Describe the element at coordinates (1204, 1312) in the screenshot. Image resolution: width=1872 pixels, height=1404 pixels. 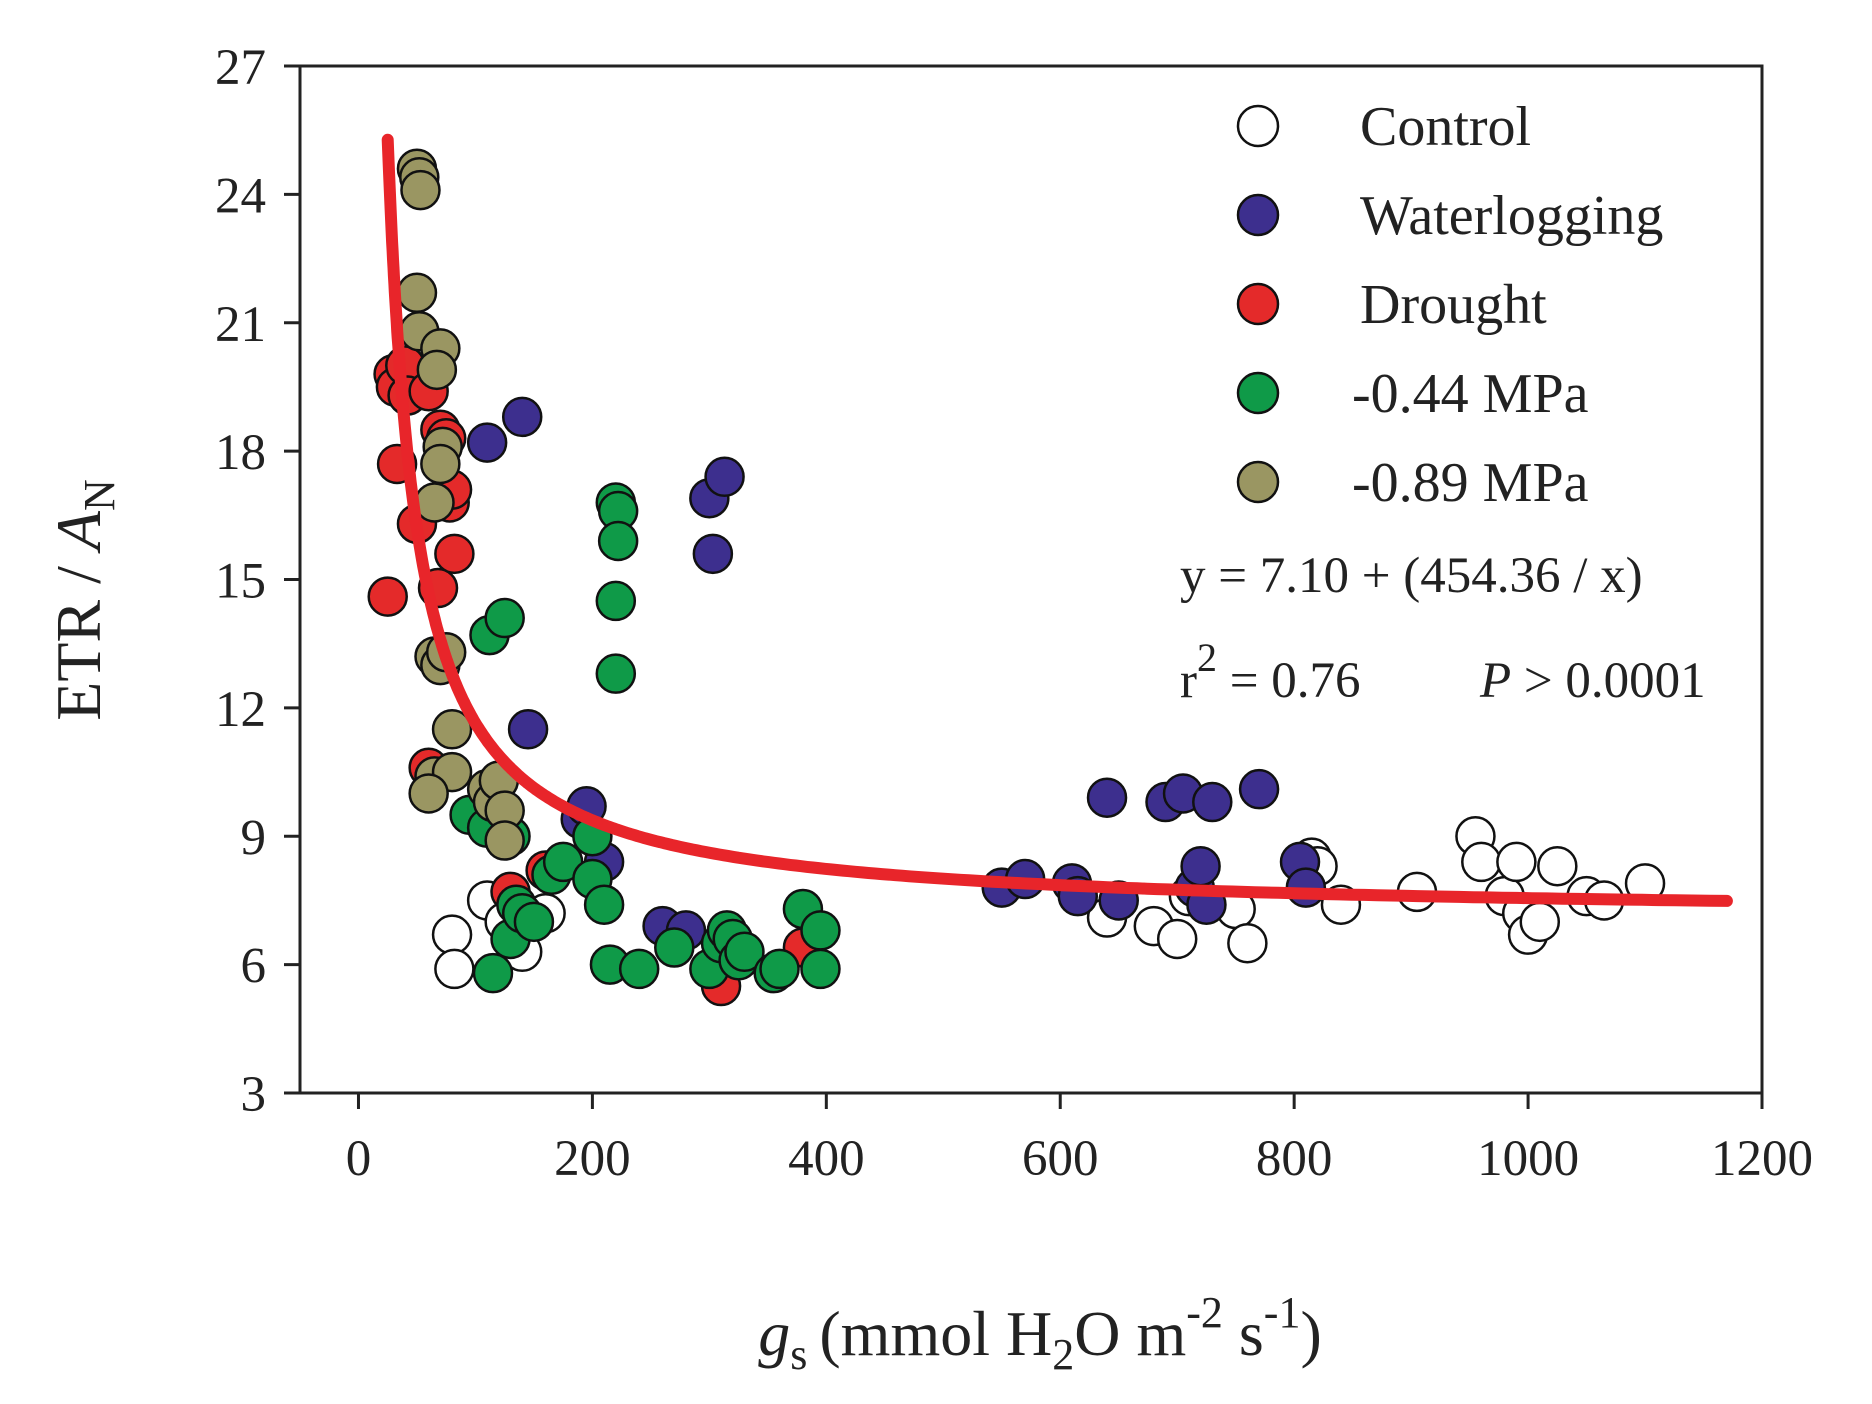
I see `x-title-sup1: -2` at that location.